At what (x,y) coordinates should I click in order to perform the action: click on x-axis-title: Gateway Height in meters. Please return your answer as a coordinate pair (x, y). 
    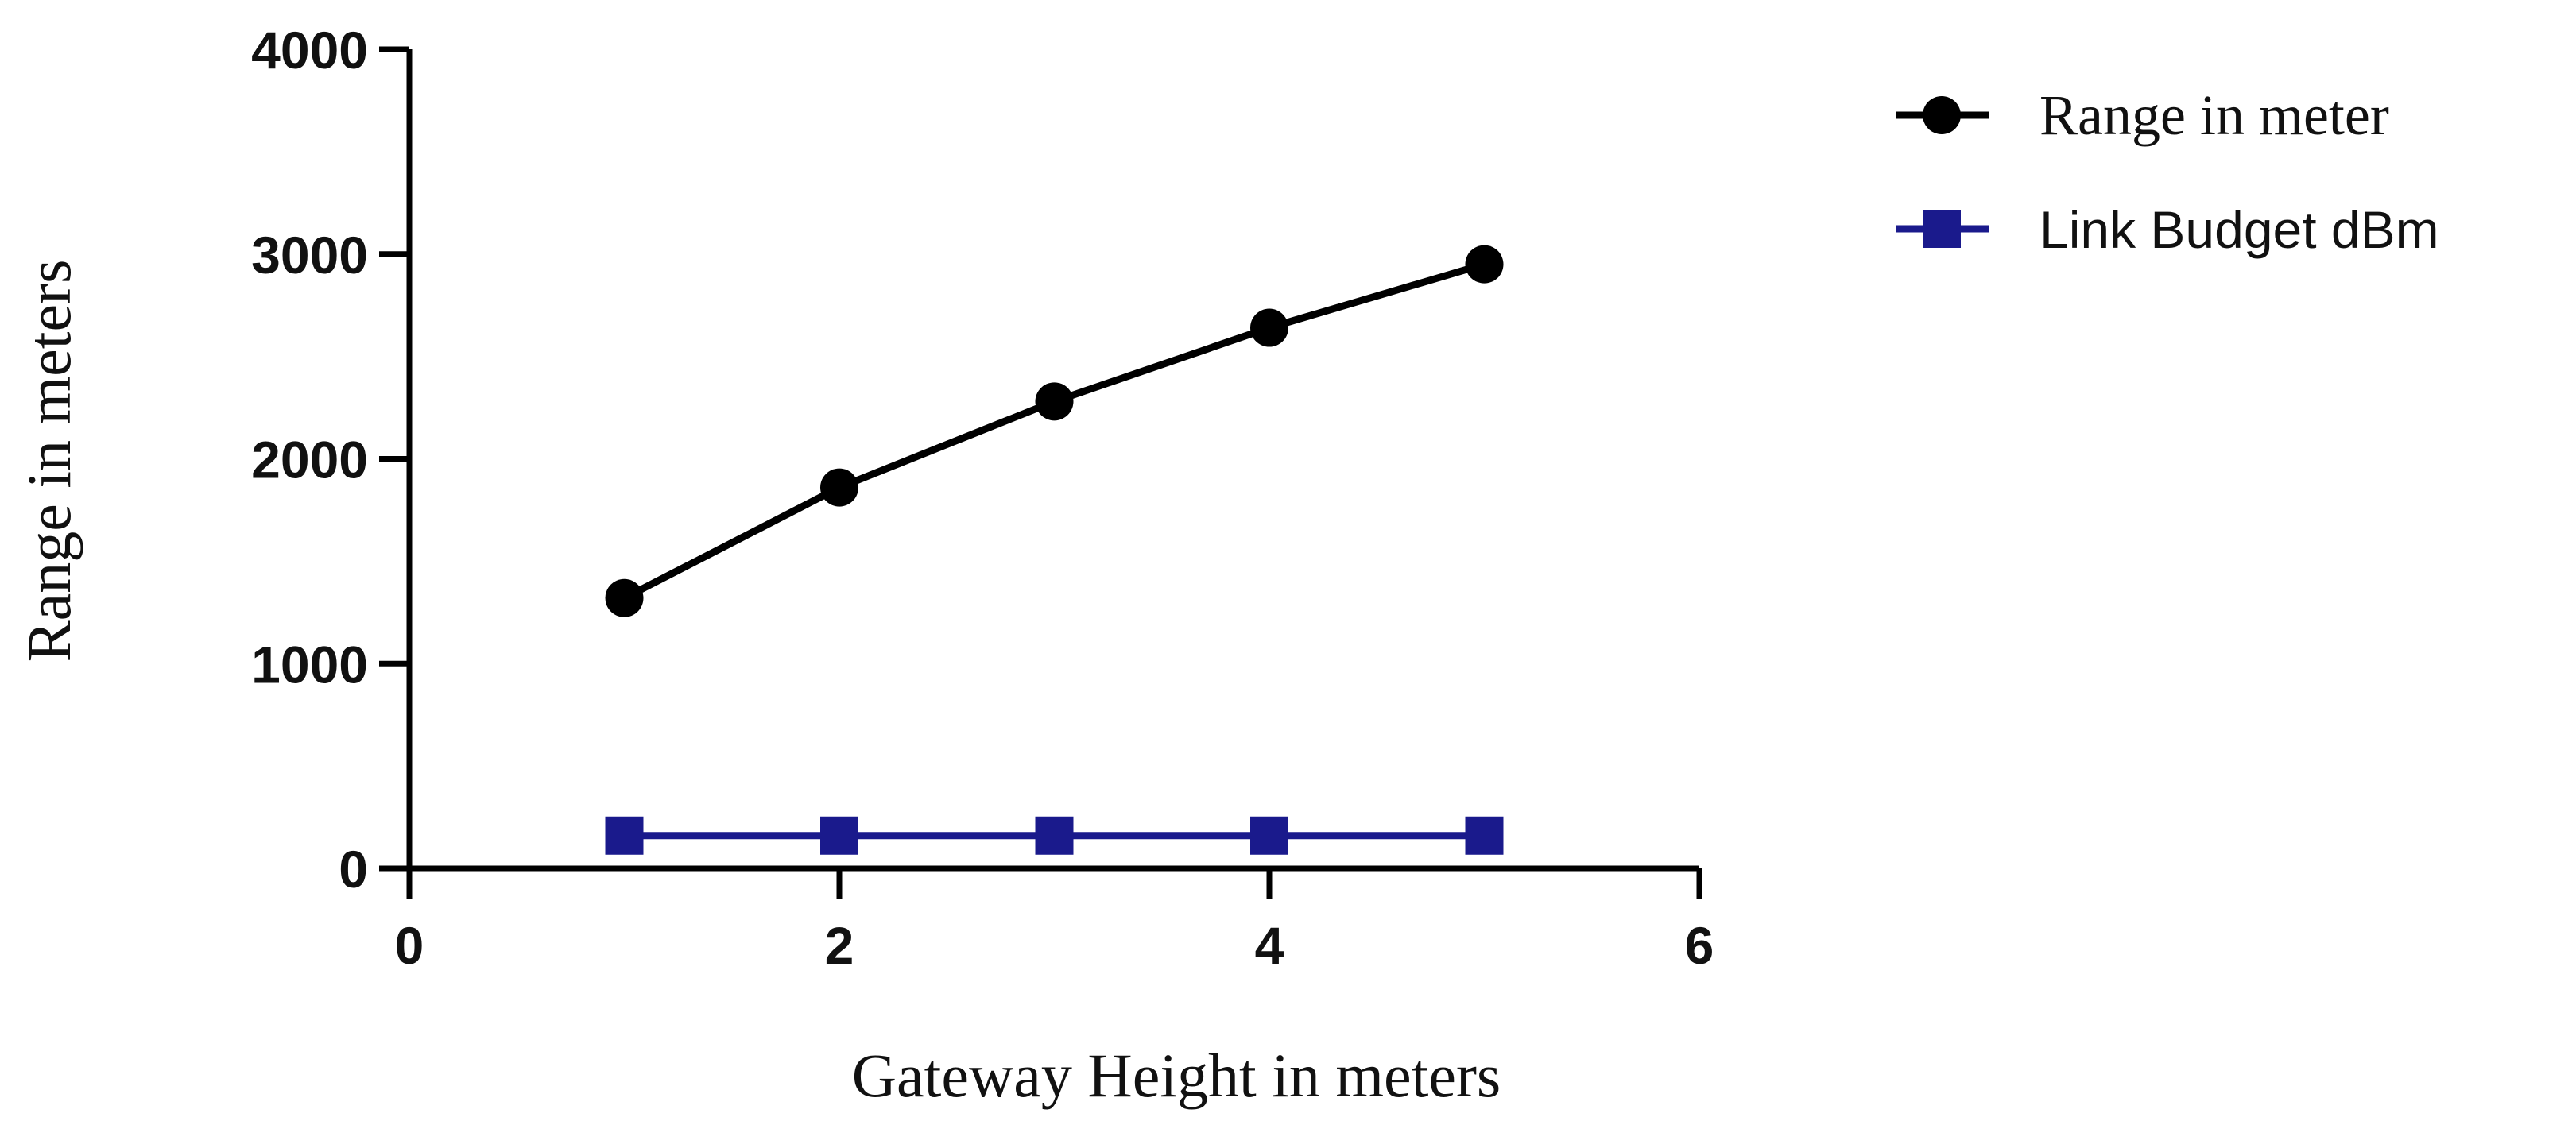
    Looking at the image, I should click on (1176, 1075).